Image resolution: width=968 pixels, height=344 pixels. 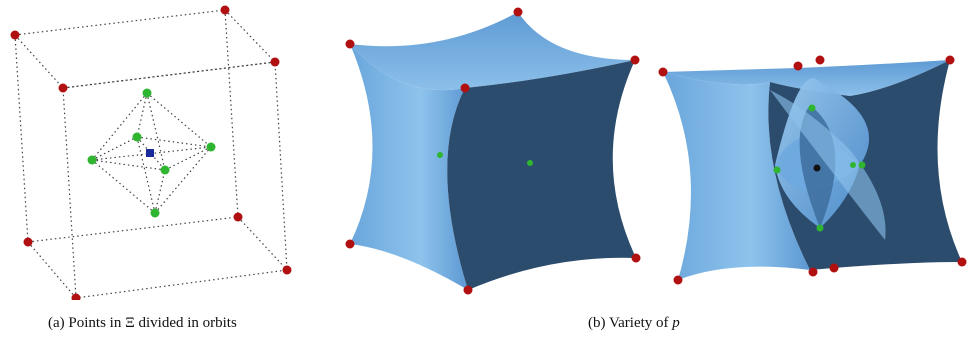 I want to click on caption-b-text: Variety of, so click(x=638, y=323).